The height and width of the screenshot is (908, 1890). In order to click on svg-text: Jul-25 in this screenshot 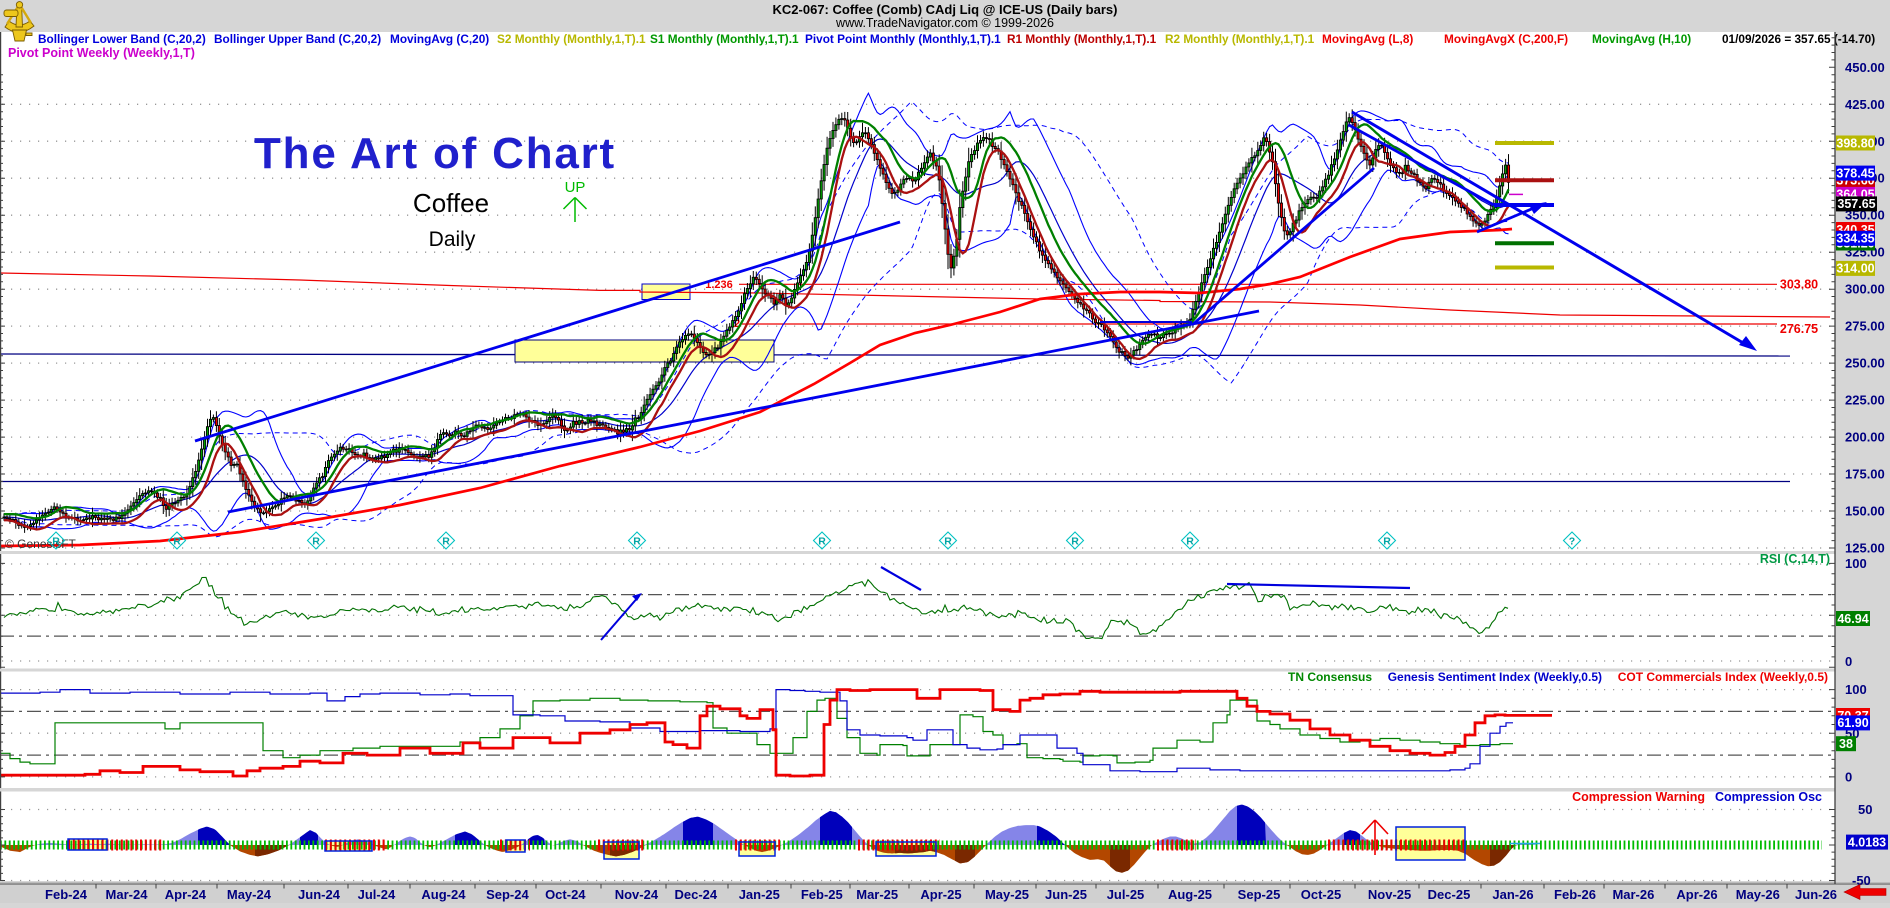, I will do `click(1126, 894)`.